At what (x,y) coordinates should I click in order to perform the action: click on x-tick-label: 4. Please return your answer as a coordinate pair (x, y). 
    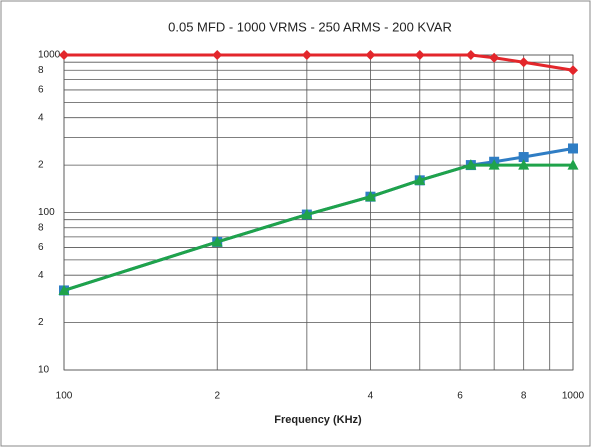
    Looking at the image, I should click on (371, 396).